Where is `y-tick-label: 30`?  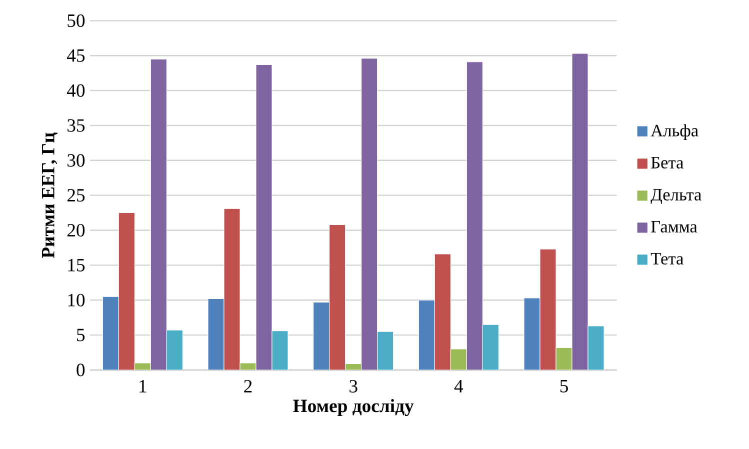
y-tick-label: 30 is located at coordinates (76, 160).